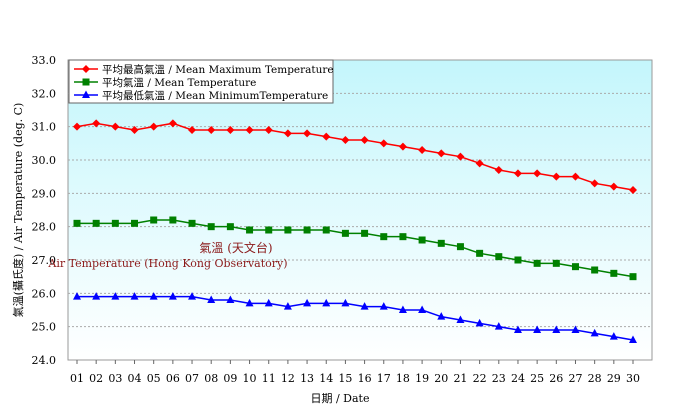 The width and height of the screenshot is (684, 420). What do you see at coordinates (44, 360) in the screenshot?
I see `y-tick-label: 24.0` at bounding box center [44, 360].